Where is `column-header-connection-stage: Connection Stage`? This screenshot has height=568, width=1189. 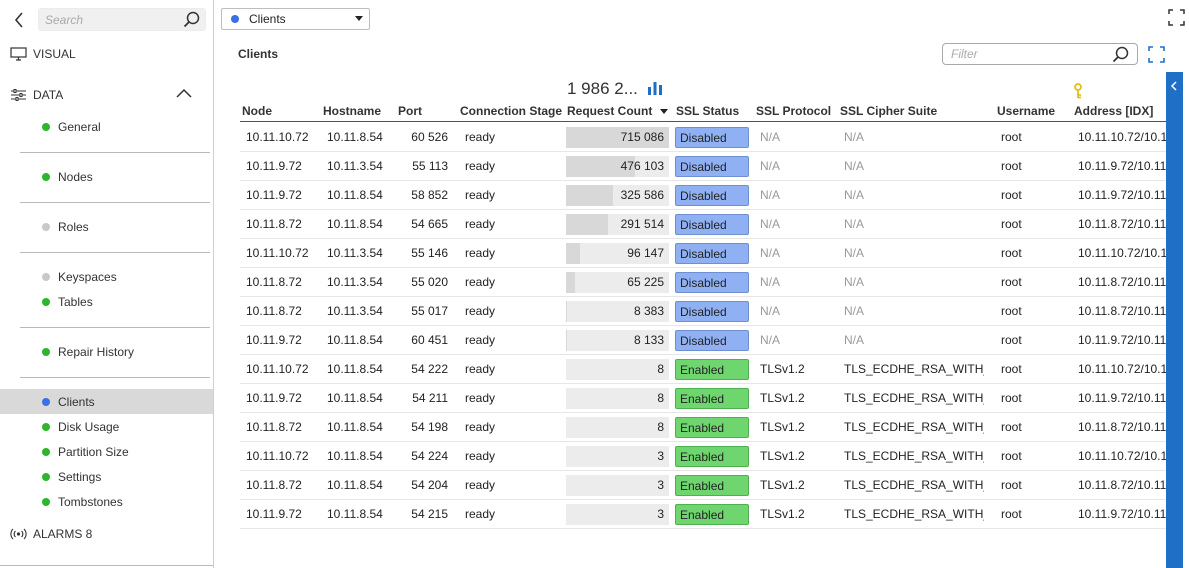
column-header-connection-stage: Connection Stage is located at coordinates (511, 111).